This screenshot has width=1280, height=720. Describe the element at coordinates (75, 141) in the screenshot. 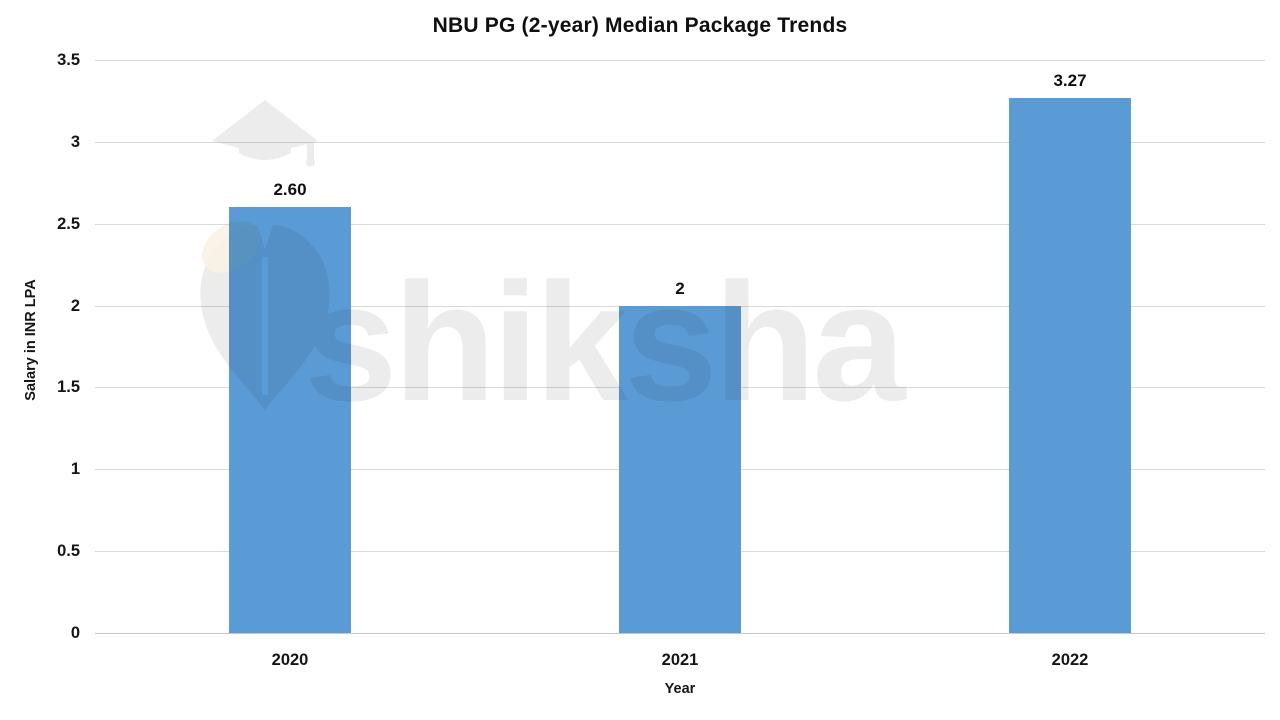

I see `y-tick-label: 3` at that location.